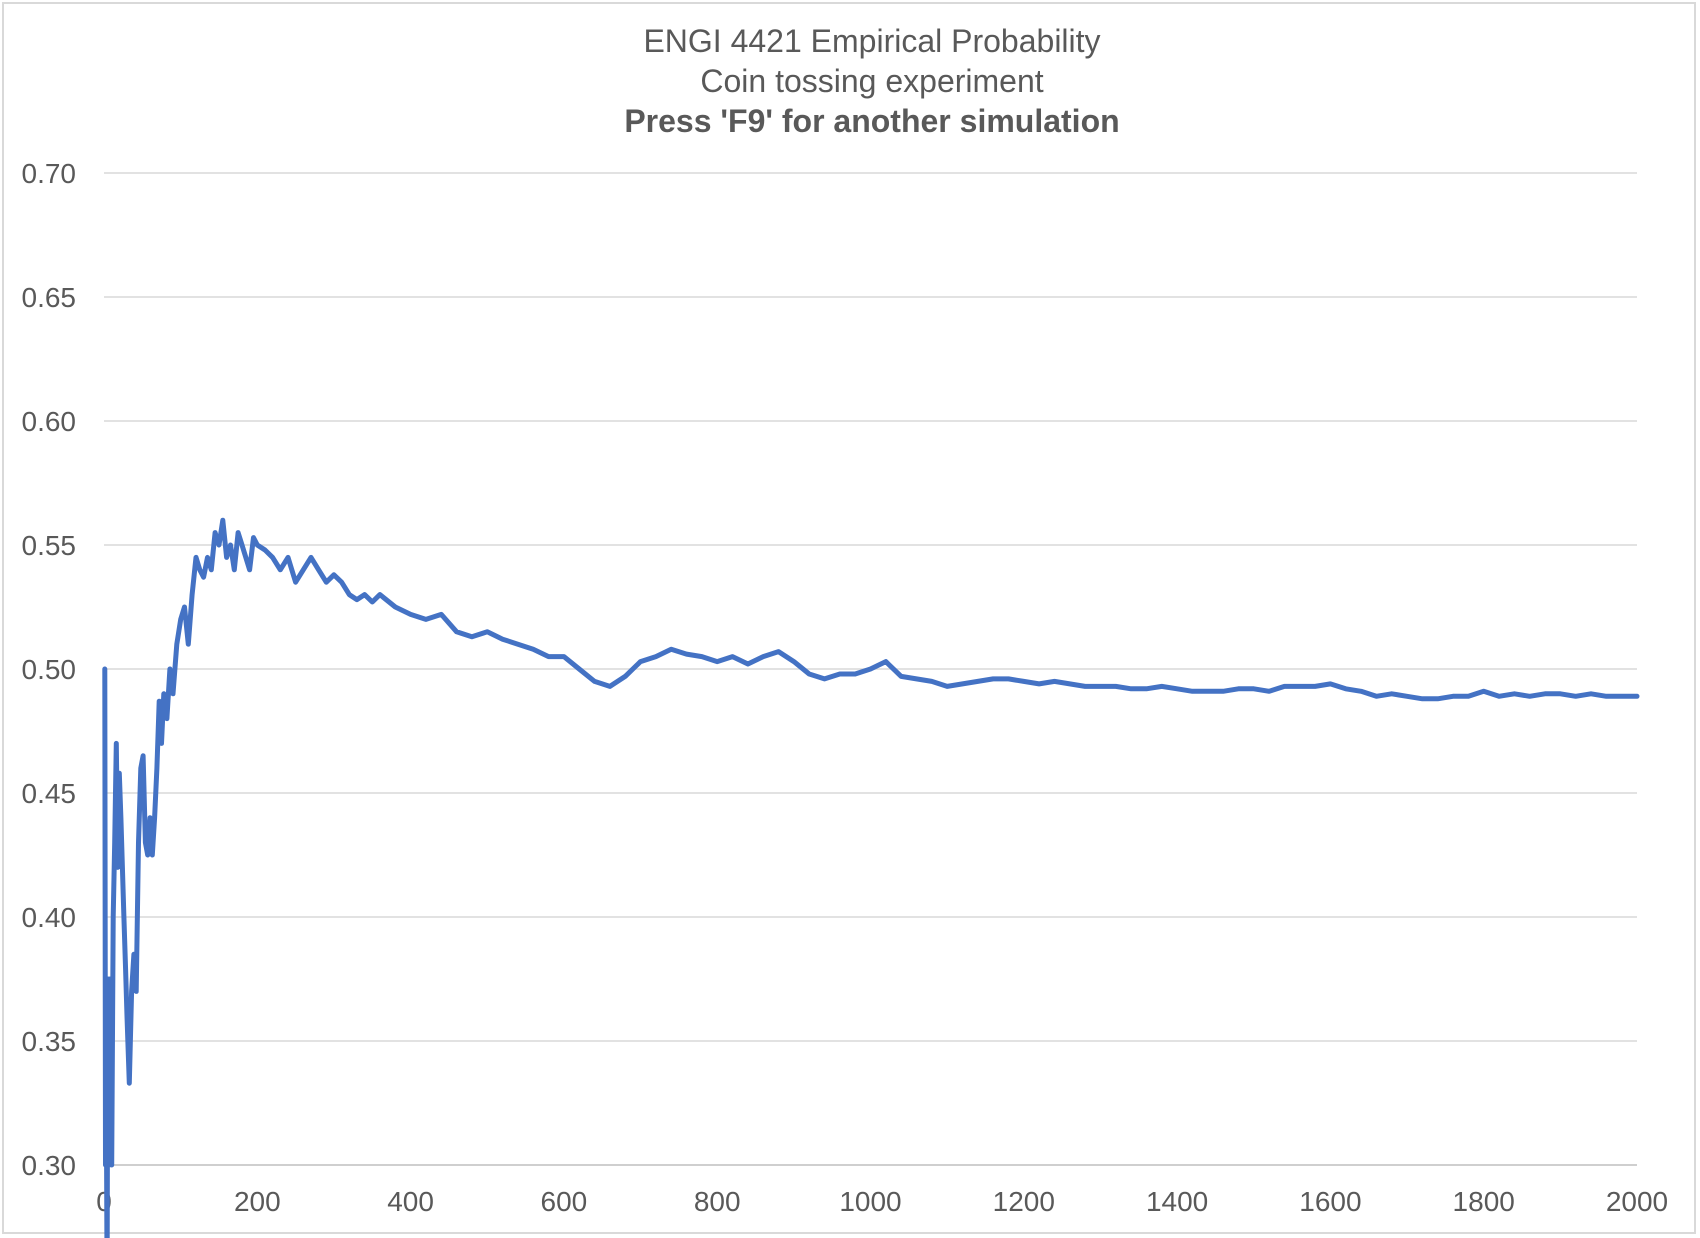 Image resolution: width=1700 pixels, height=1238 pixels. Describe the element at coordinates (870, 1201) in the screenshot. I see `x-tick-label: 1000` at that location.